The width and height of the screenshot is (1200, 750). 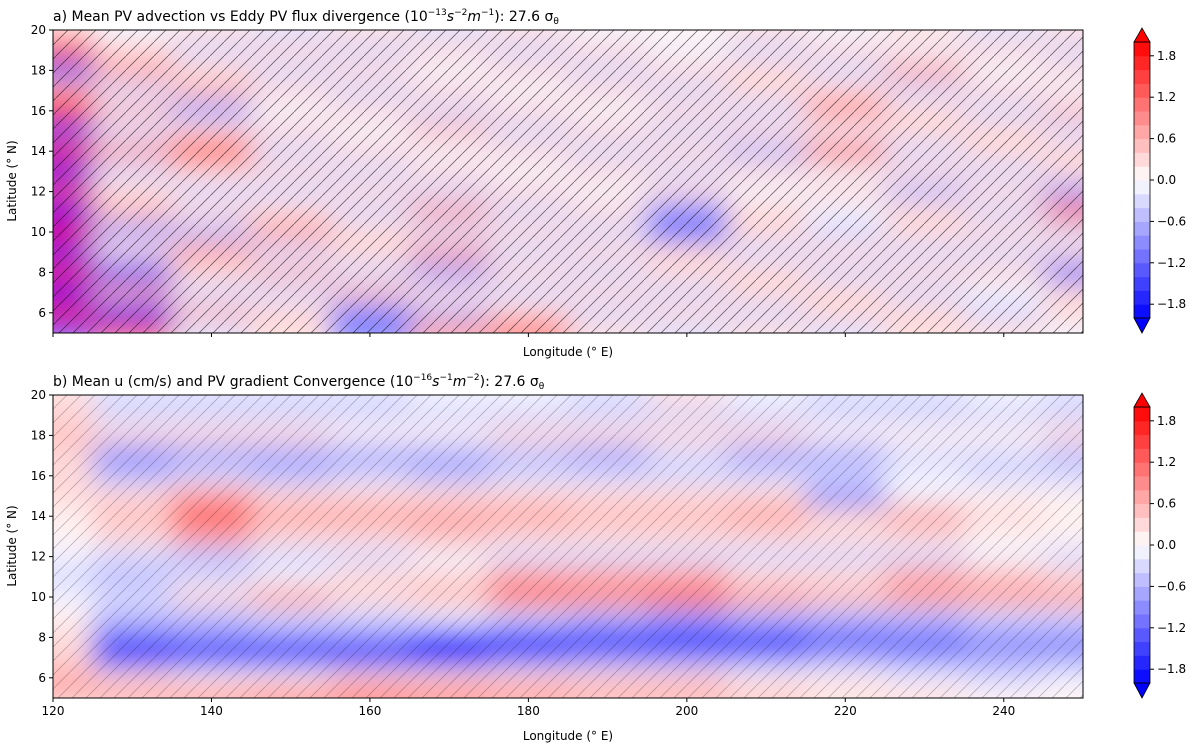 What do you see at coordinates (528, 711) in the screenshot?
I see `x-tick-label: 180` at bounding box center [528, 711].